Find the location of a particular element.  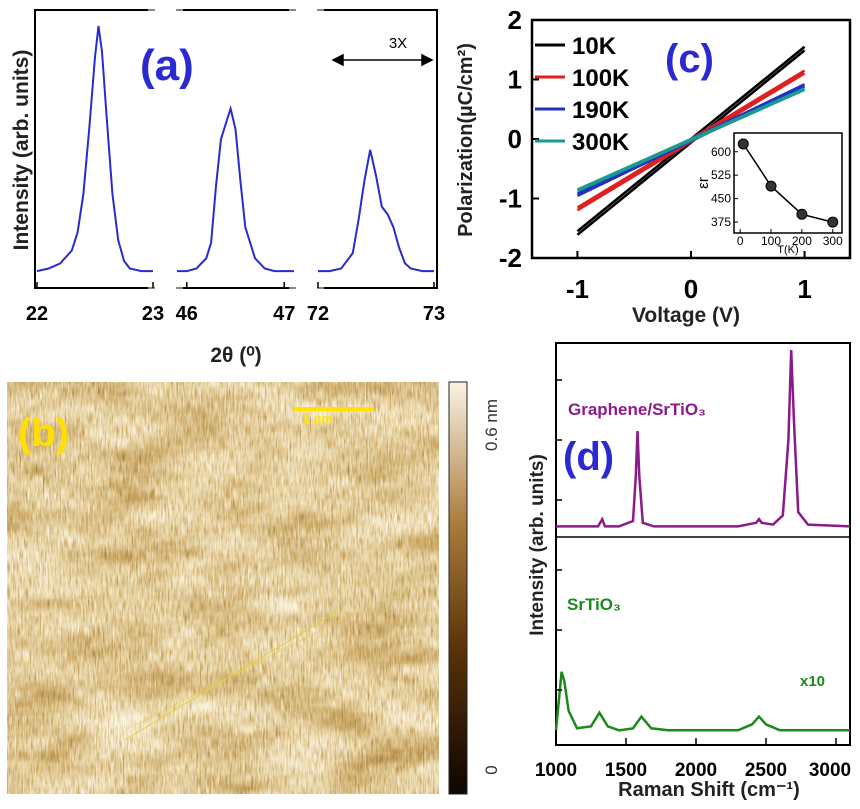

panel-d-xtick-label: 2500 is located at coordinates (766, 770).